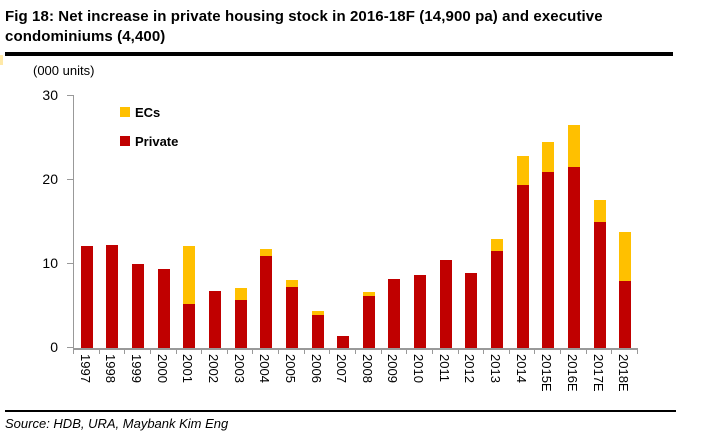 The image size is (705, 440). What do you see at coordinates (266, 302) in the screenshot?
I see `bar-private-2004` at bounding box center [266, 302].